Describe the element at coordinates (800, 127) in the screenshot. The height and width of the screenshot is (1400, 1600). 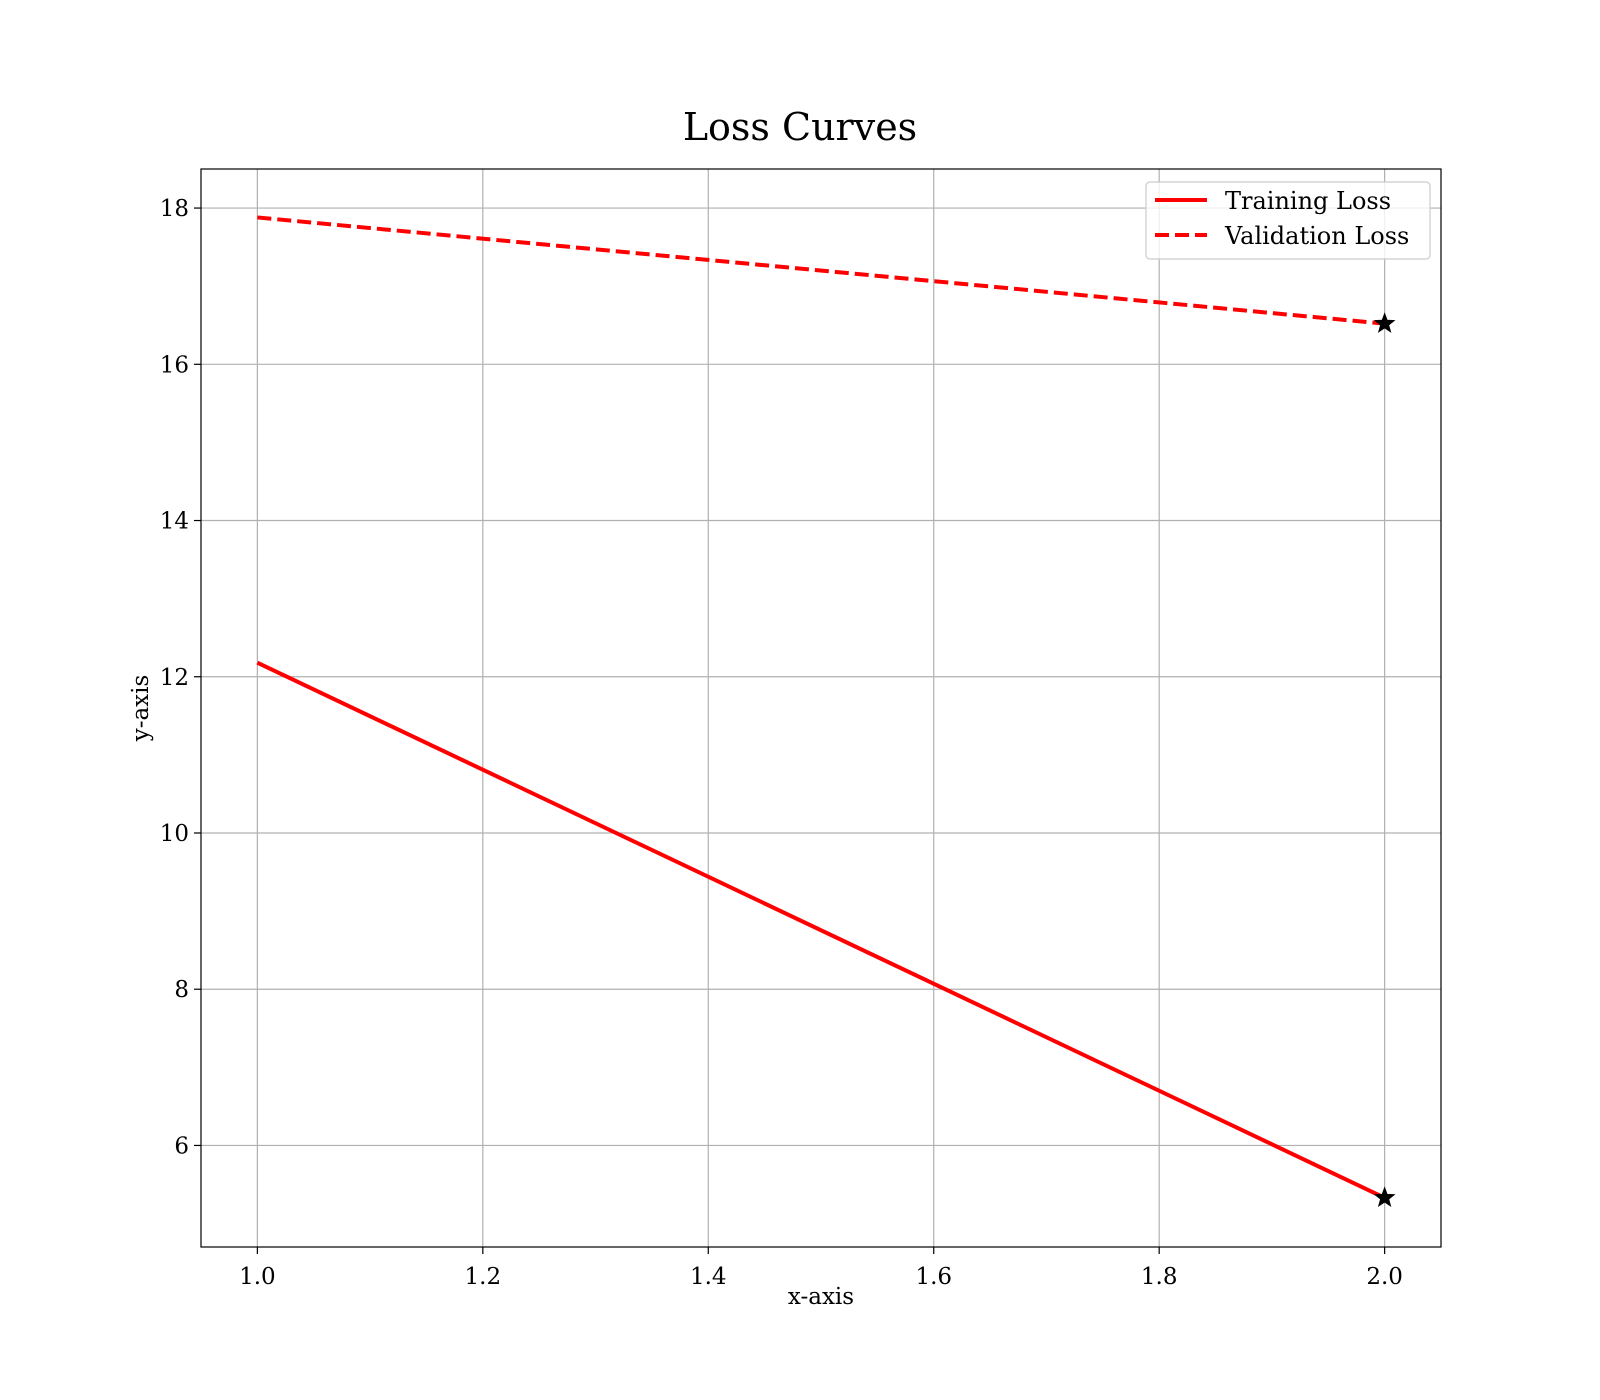
I see `chart-title: Loss Curves` at that location.